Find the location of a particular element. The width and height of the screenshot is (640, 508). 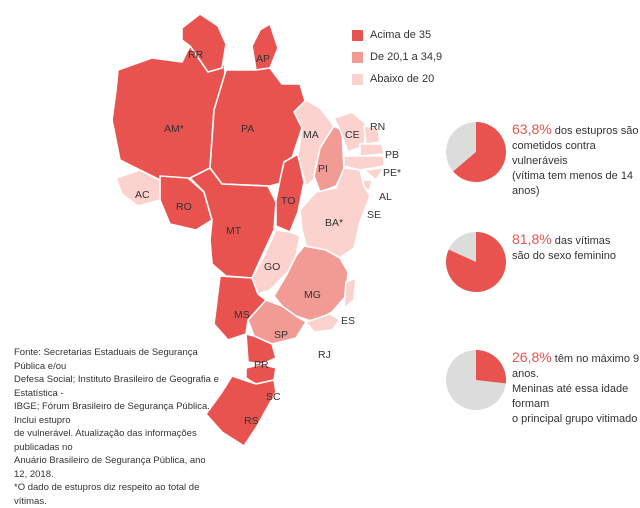

state-label-mt: MT is located at coordinates (234, 231).